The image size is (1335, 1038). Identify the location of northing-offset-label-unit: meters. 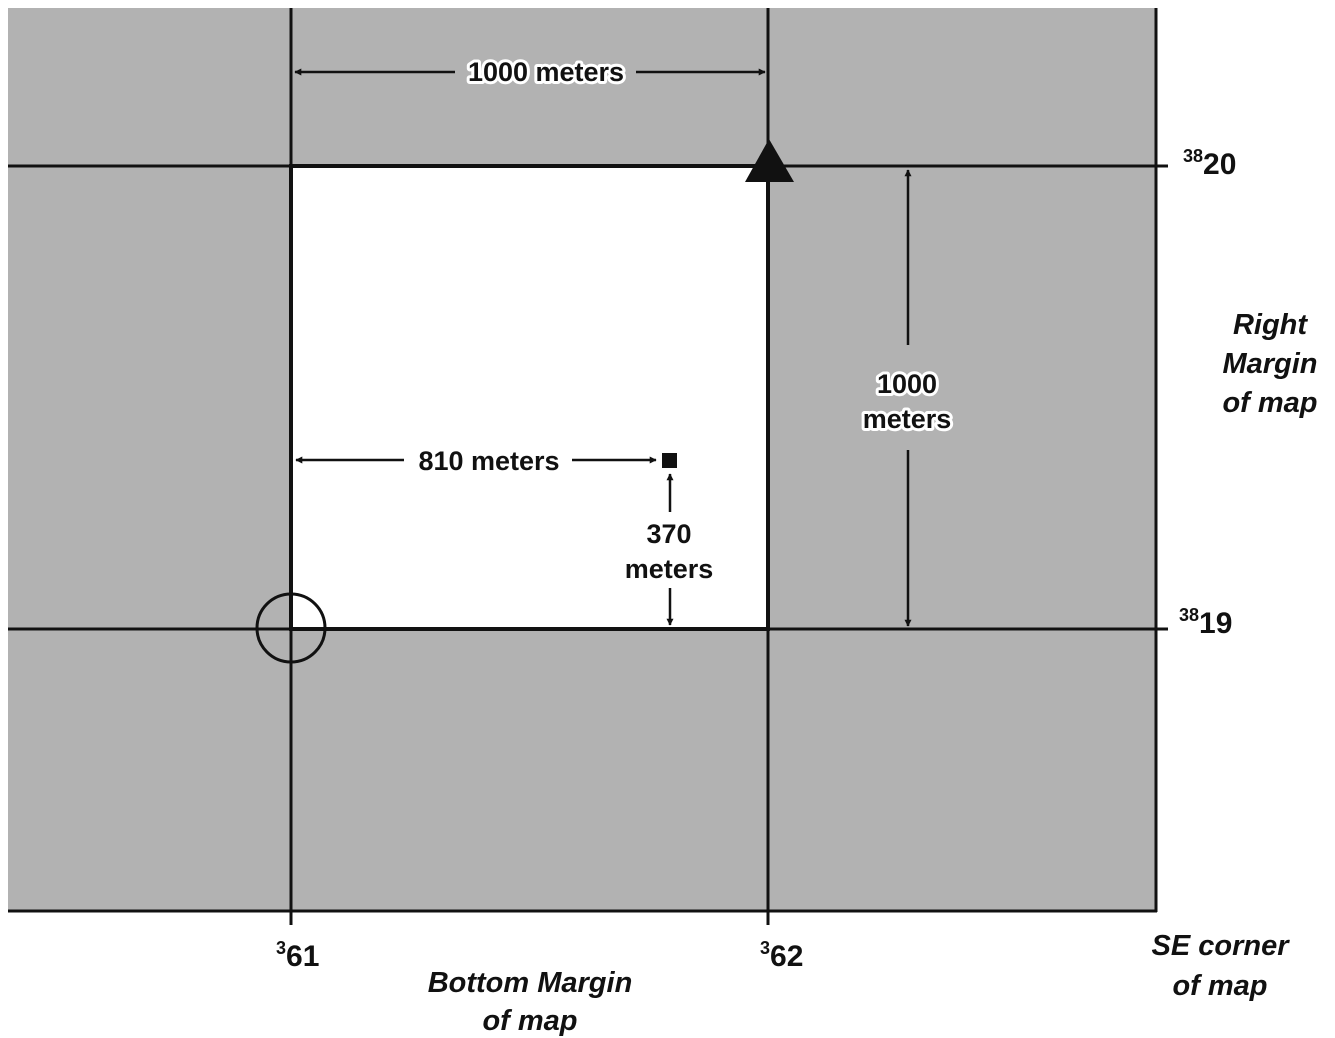
(669, 569).